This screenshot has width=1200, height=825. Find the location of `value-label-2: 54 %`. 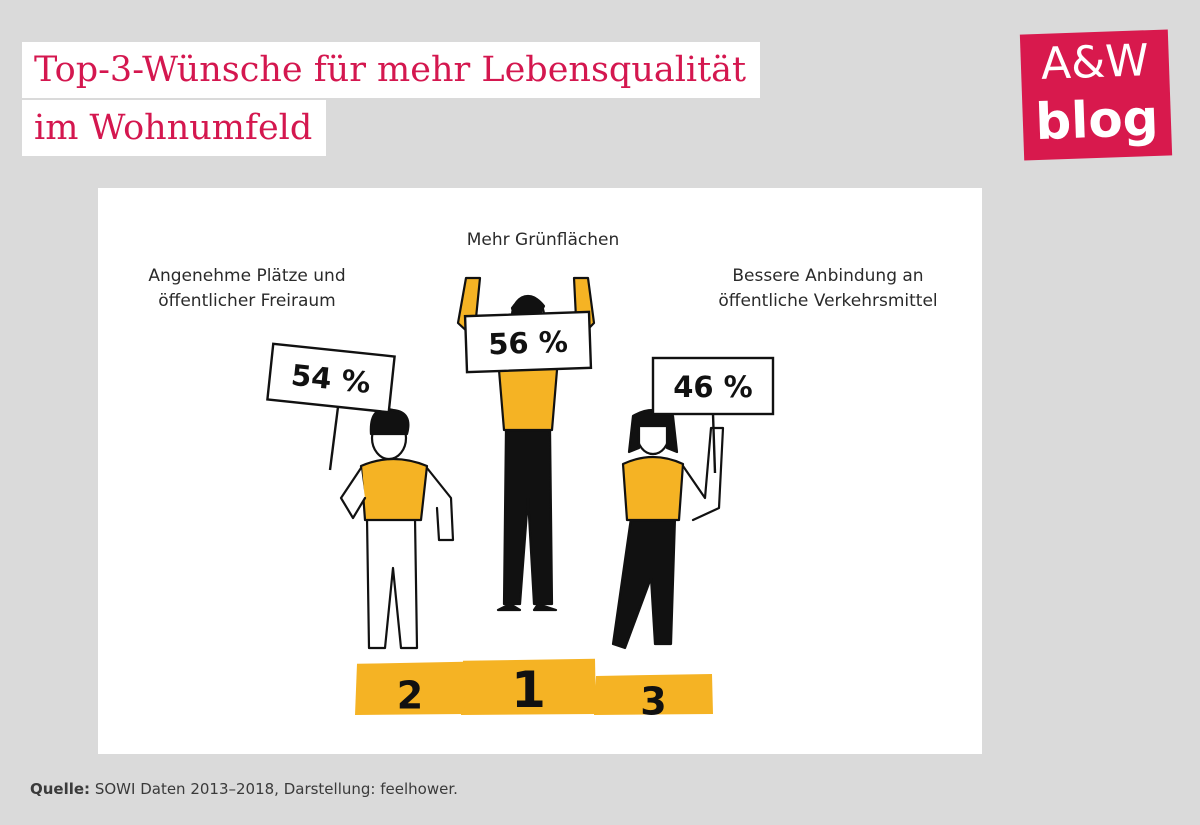

value-label-2: 54 % is located at coordinates (331, 379).